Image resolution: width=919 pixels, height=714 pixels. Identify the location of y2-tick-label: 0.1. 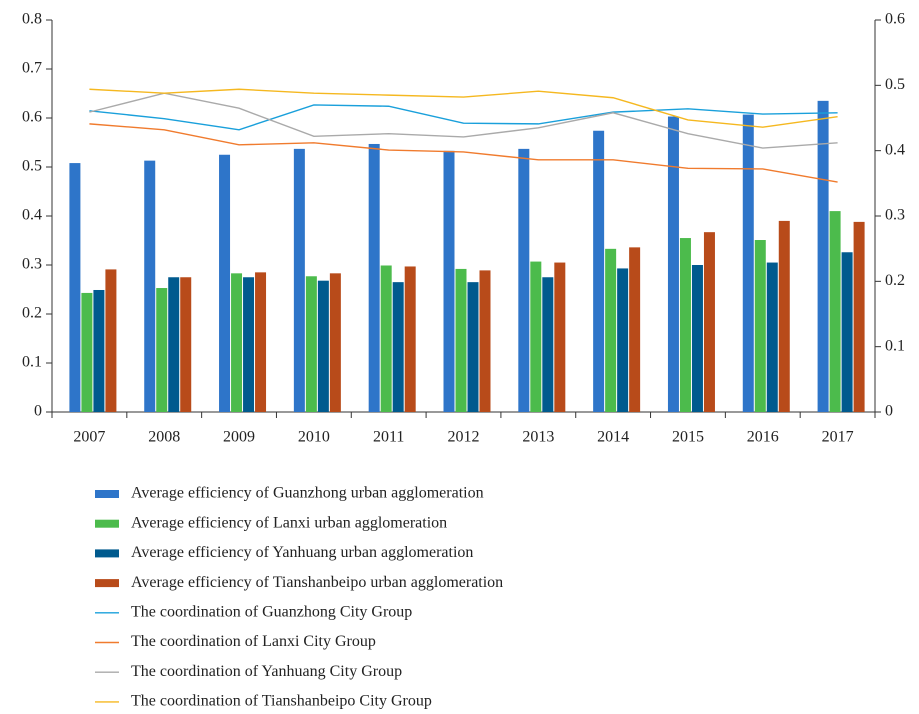
(895, 345).